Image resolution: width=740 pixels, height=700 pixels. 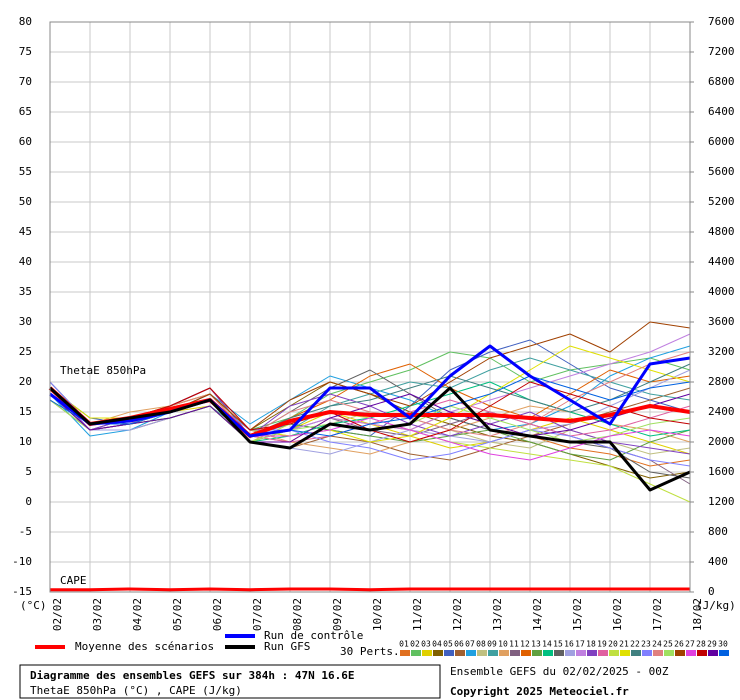 What do you see at coordinates (25, 201) in the screenshot?
I see `y-tick-label: 50` at bounding box center [25, 201].